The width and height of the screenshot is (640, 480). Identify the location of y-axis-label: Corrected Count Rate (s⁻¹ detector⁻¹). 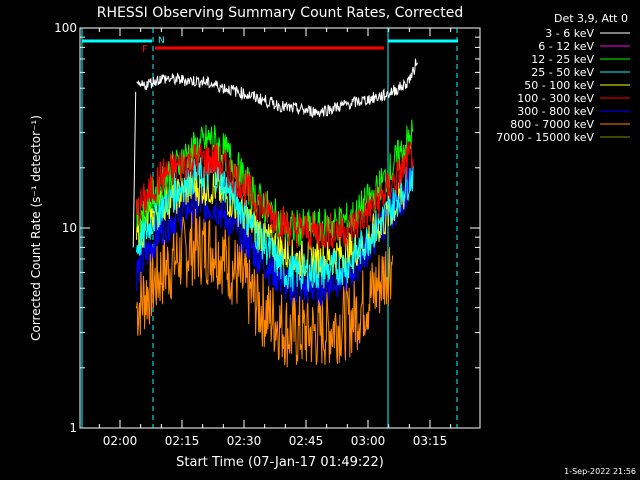
(36, 228).